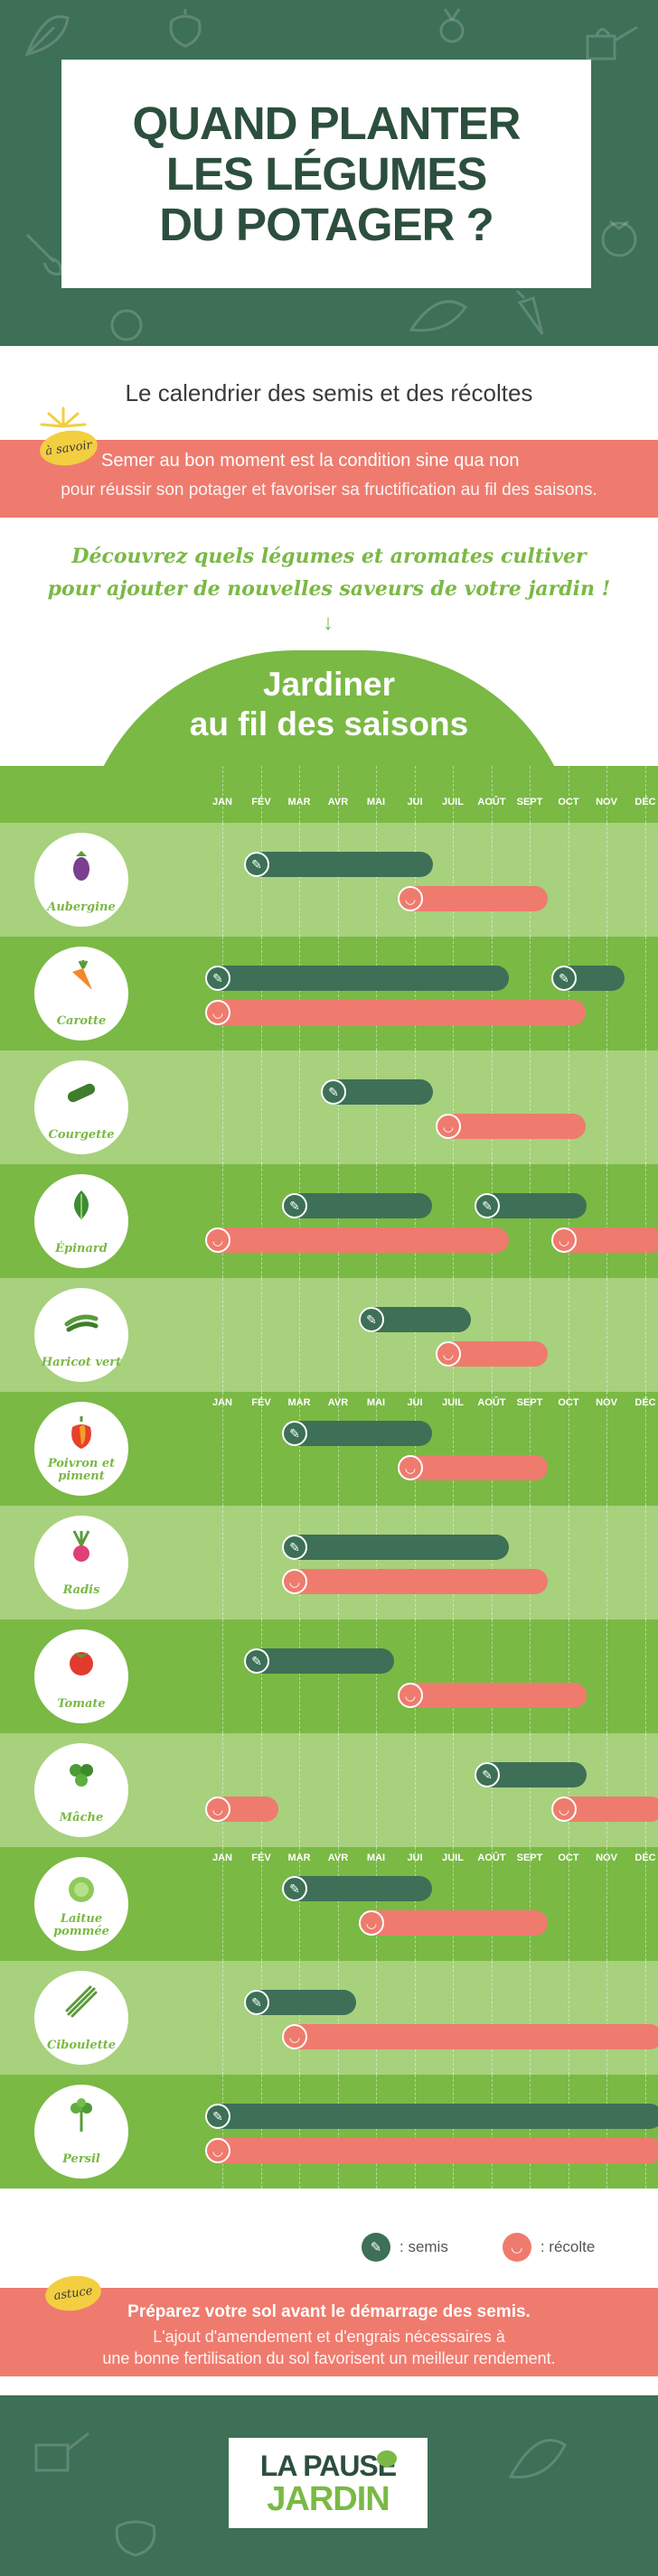  Describe the element at coordinates (81, 1362) in the screenshot. I see `vegetable-name: Haricot vert` at that location.